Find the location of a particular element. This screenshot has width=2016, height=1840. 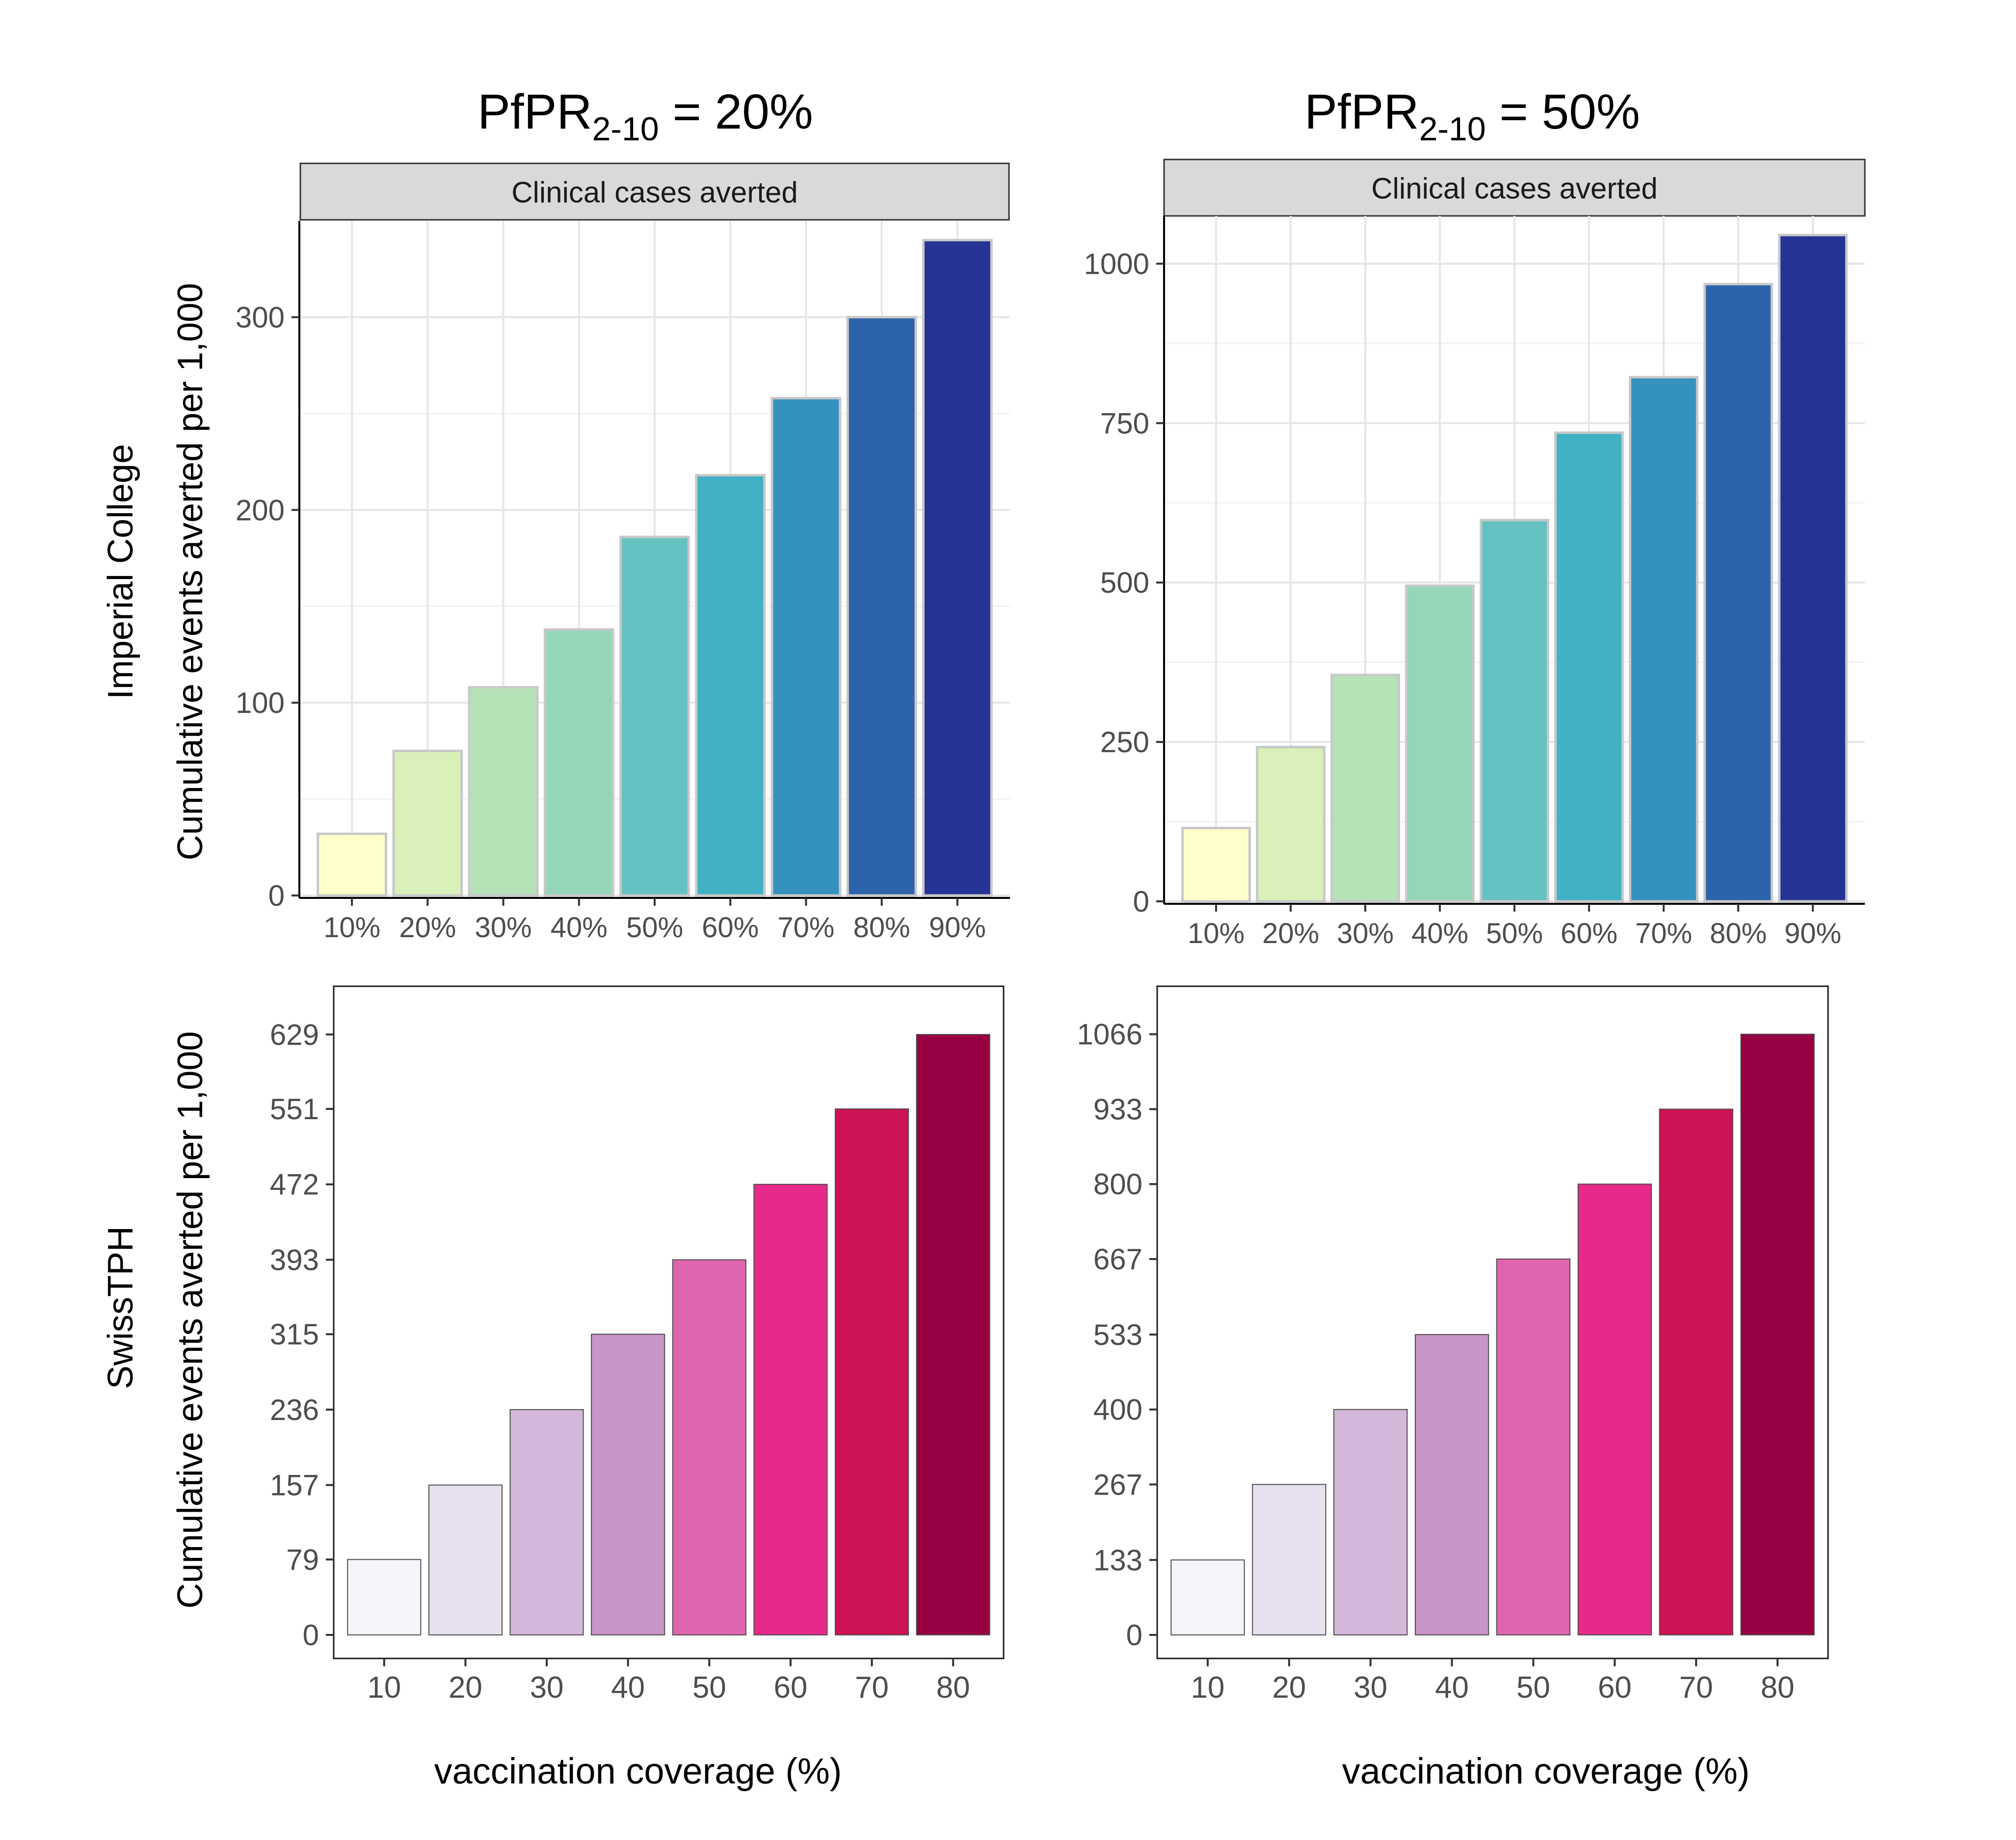

column-title-left-prefix: PfPR is located at coordinates (534, 111).